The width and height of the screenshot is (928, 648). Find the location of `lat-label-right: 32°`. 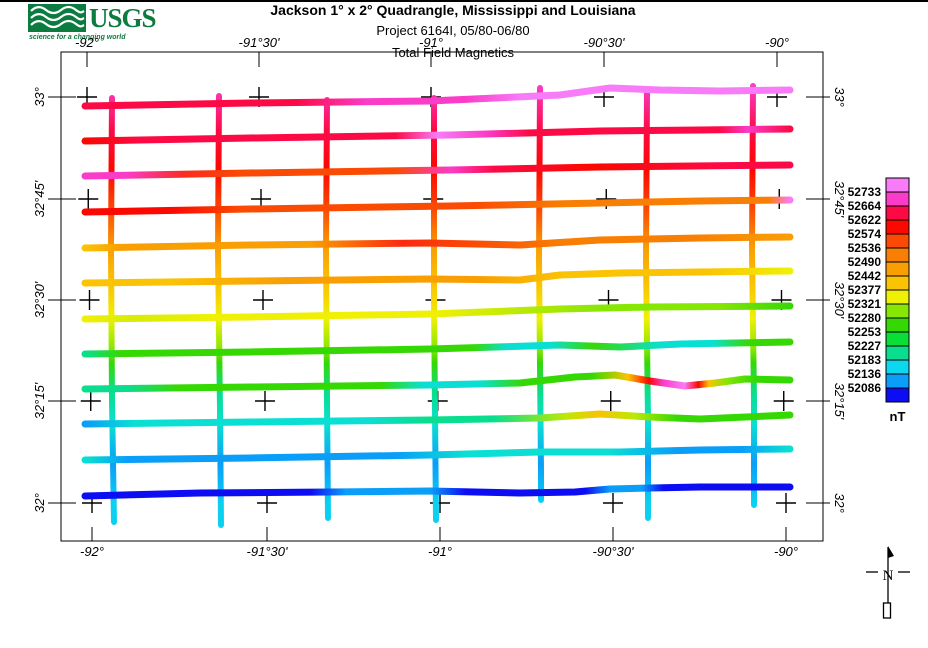

lat-label-right: 32° is located at coordinates (839, 503).